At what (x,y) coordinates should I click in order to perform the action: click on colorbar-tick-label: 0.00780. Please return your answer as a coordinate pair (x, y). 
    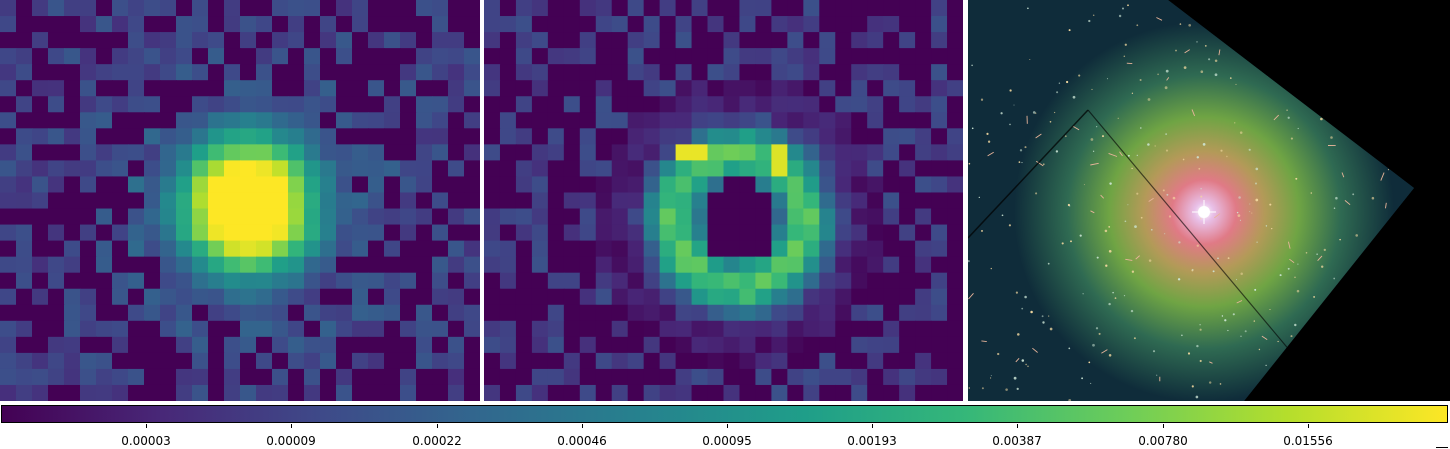
    Looking at the image, I should click on (1163, 441).